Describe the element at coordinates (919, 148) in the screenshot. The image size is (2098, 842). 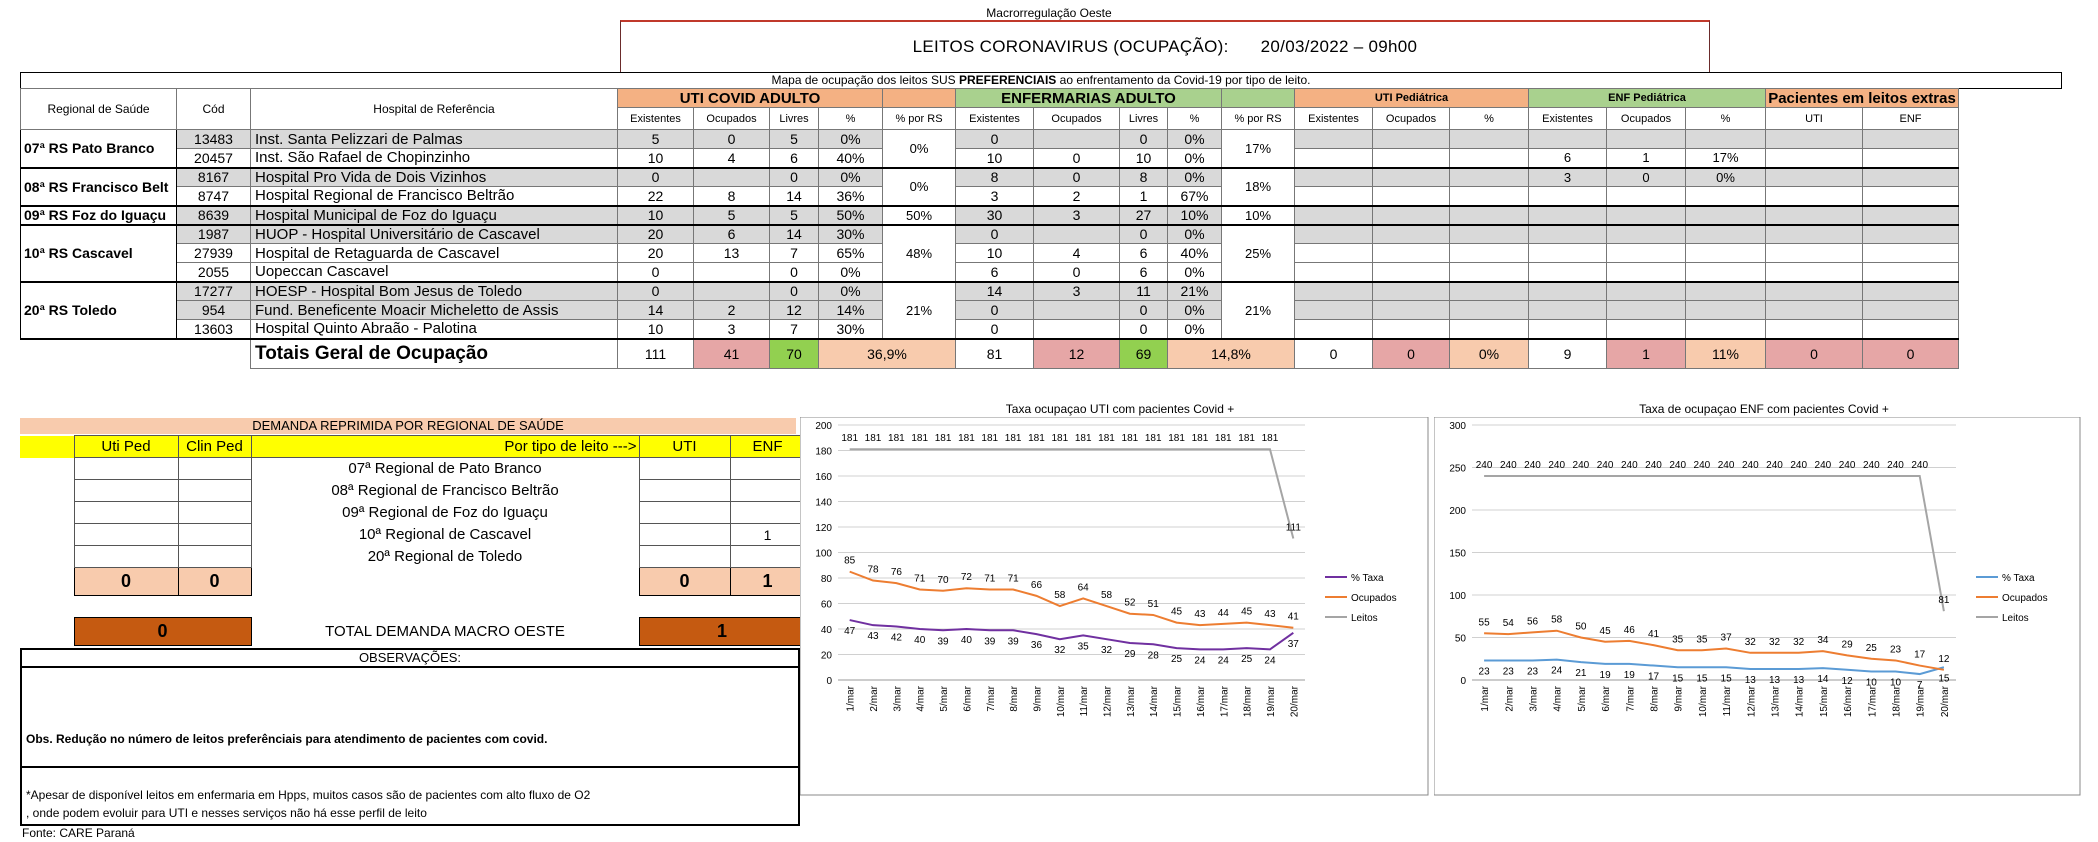
I see `cell-uti-pct-rs: 0%` at that location.